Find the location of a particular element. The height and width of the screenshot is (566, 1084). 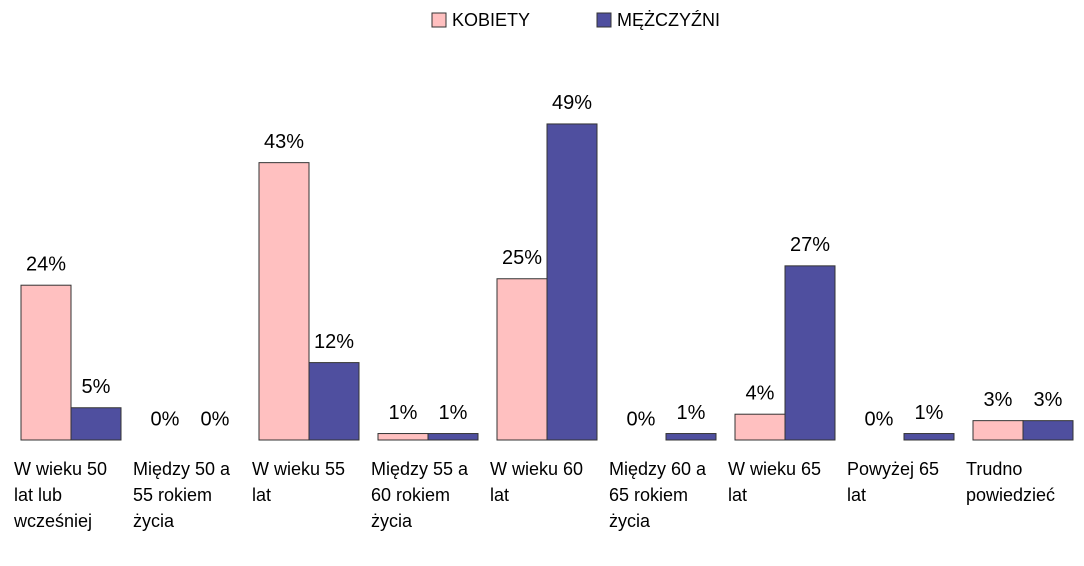

x-tick-label: W wieku 60 lat is located at coordinates (537, 482).